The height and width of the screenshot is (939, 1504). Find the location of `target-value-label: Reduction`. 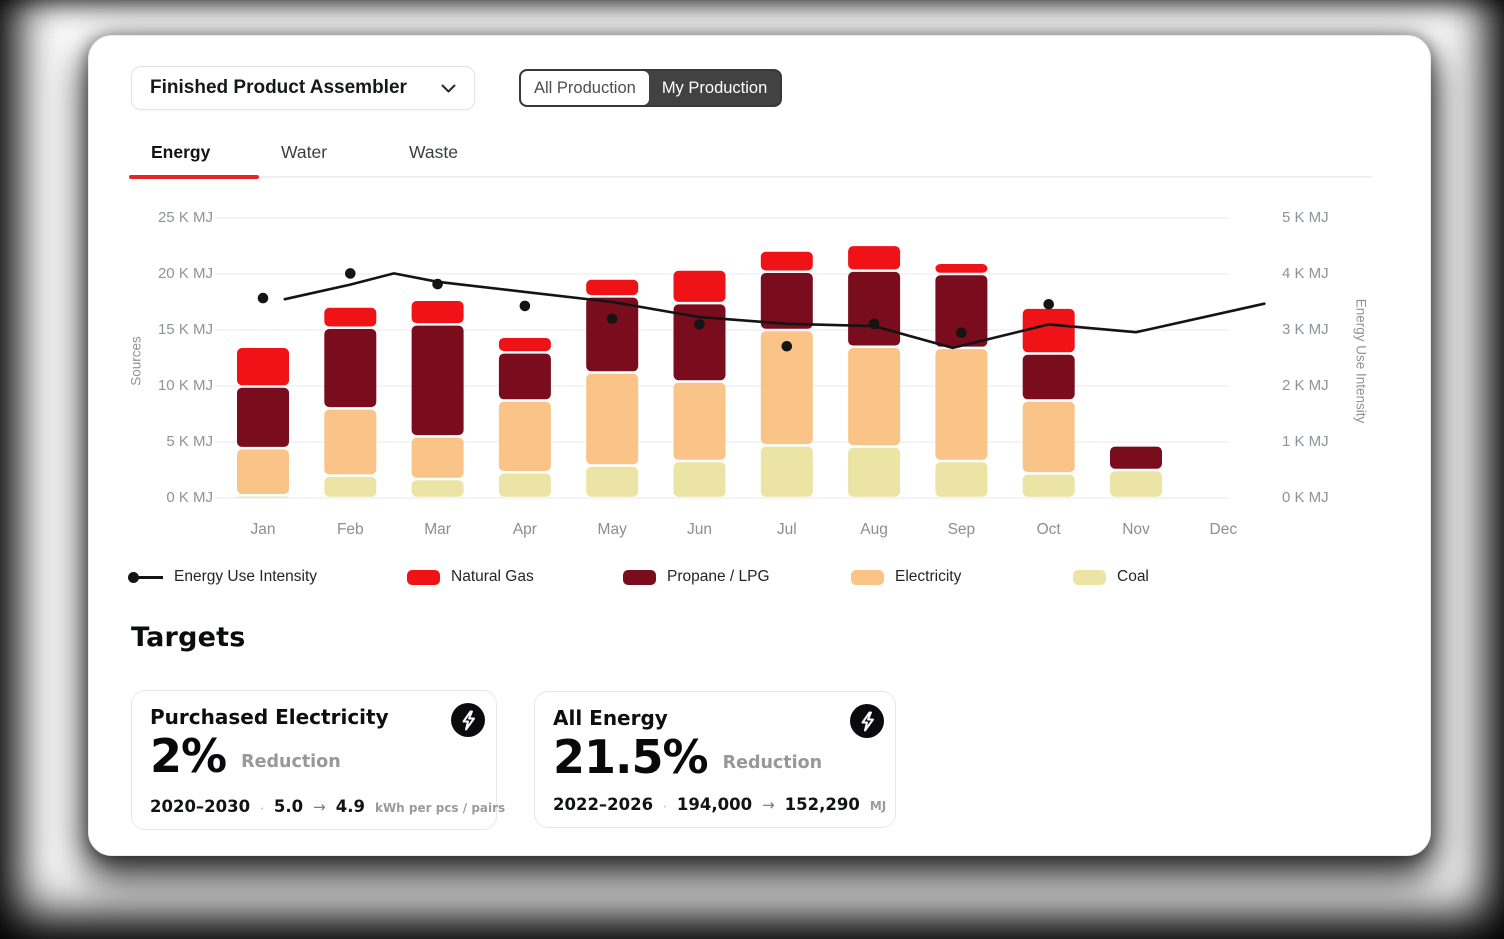

target-value-label: Reduction is located at coordinates (291, 762).